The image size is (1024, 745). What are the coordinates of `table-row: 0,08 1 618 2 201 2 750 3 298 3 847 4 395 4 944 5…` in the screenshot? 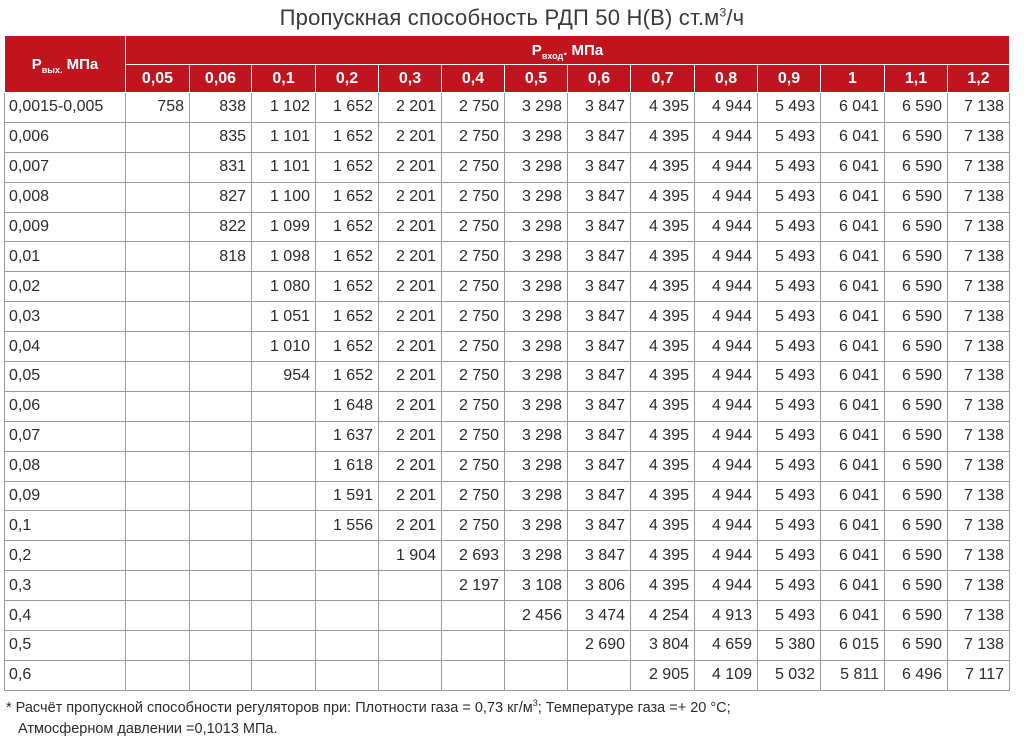 It's located at (507, 466).